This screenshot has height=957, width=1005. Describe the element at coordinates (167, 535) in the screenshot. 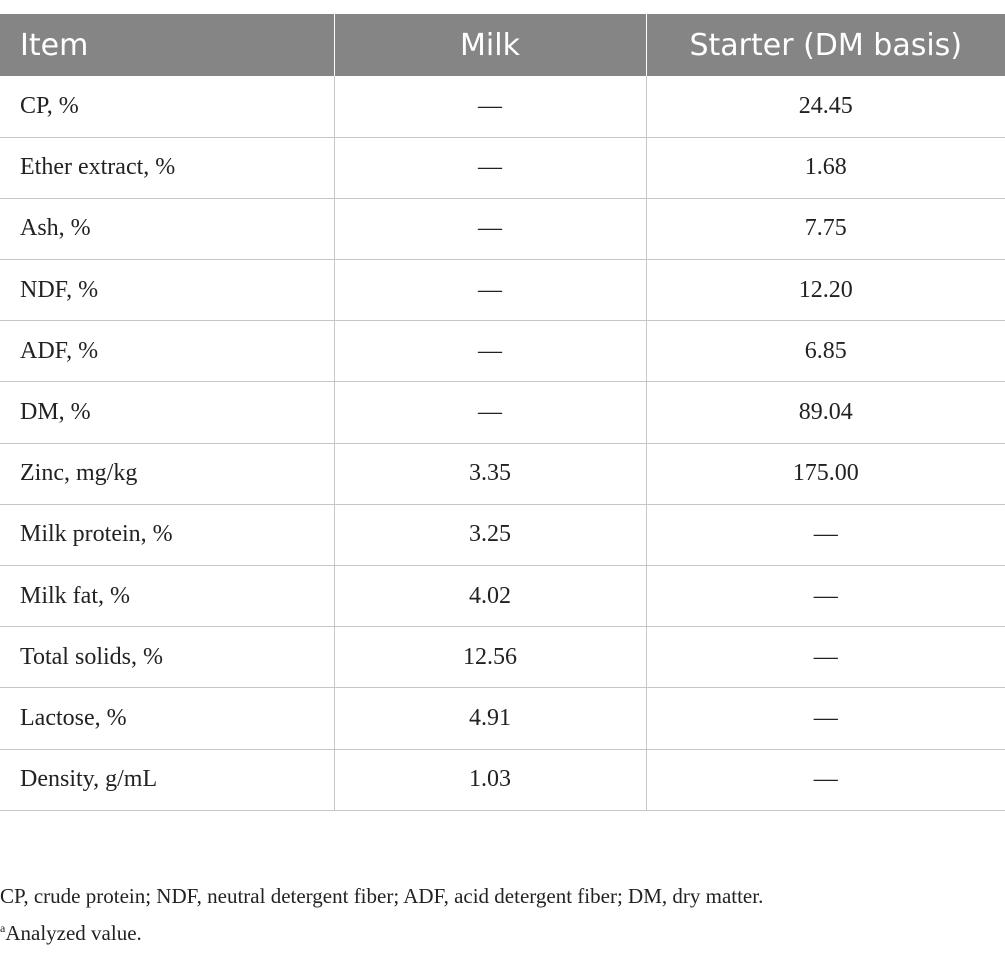

I see `cell-item: Milk protein, %` at that location.